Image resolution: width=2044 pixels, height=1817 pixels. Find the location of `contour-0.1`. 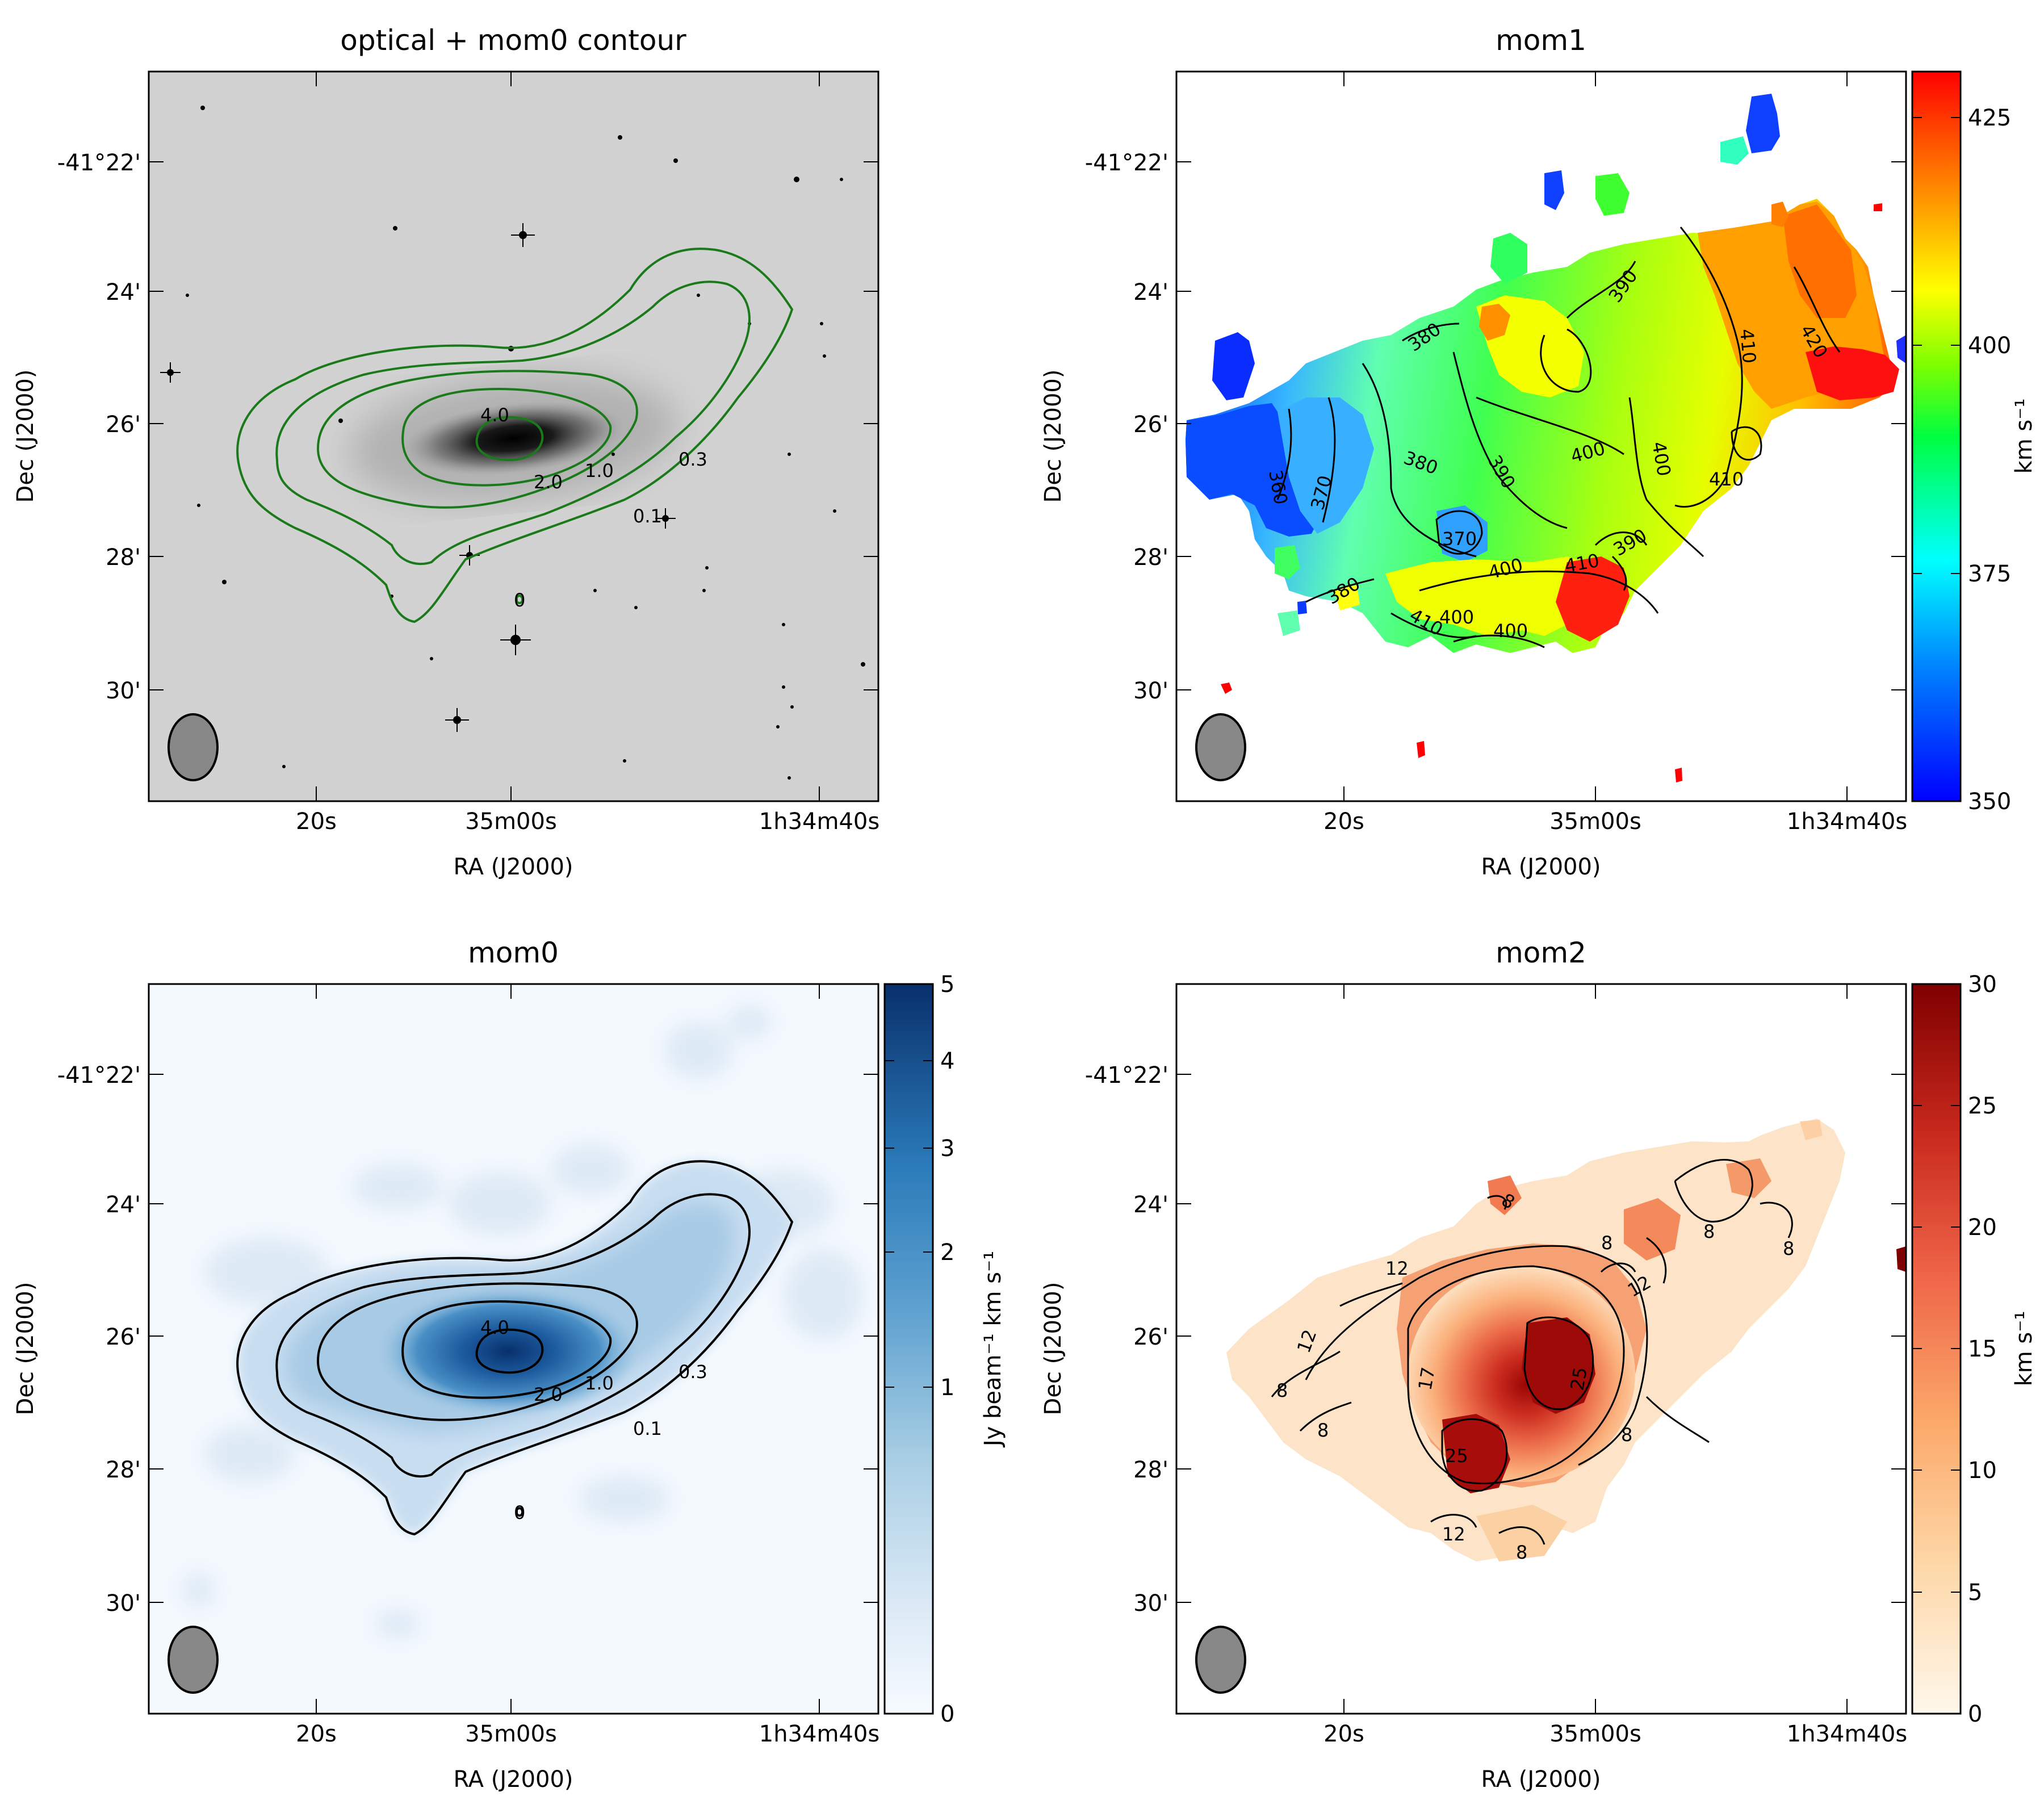

contour-0.1 is located at coordinates (515, 436).